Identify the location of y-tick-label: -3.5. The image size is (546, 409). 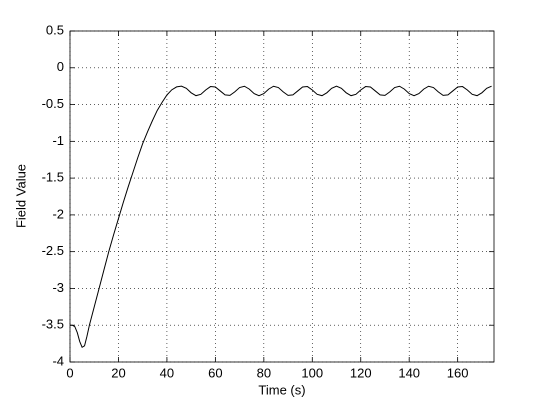
(53, 324).